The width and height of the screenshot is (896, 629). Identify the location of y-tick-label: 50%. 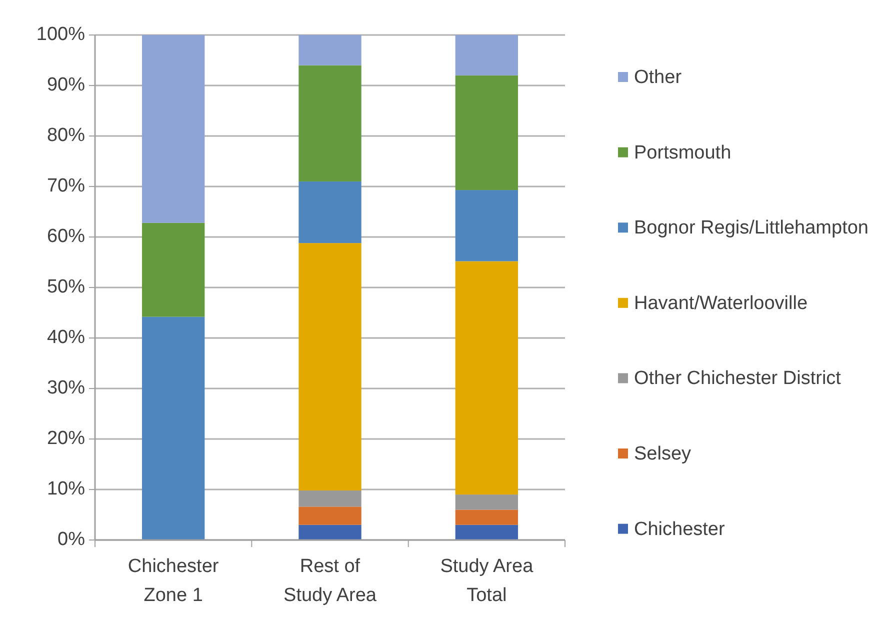
(66, 287).